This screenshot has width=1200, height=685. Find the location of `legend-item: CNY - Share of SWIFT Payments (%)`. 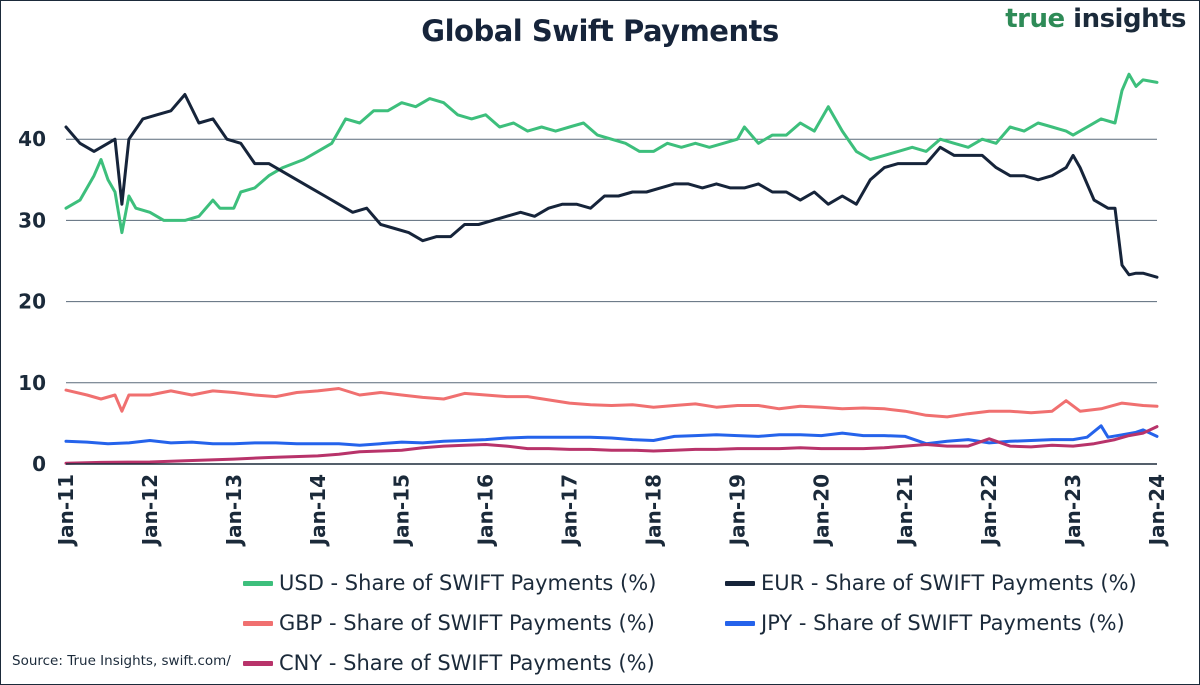

legend-item: CNY - Share of SWIFT Payments (%) is located at coordinates (449, 663).